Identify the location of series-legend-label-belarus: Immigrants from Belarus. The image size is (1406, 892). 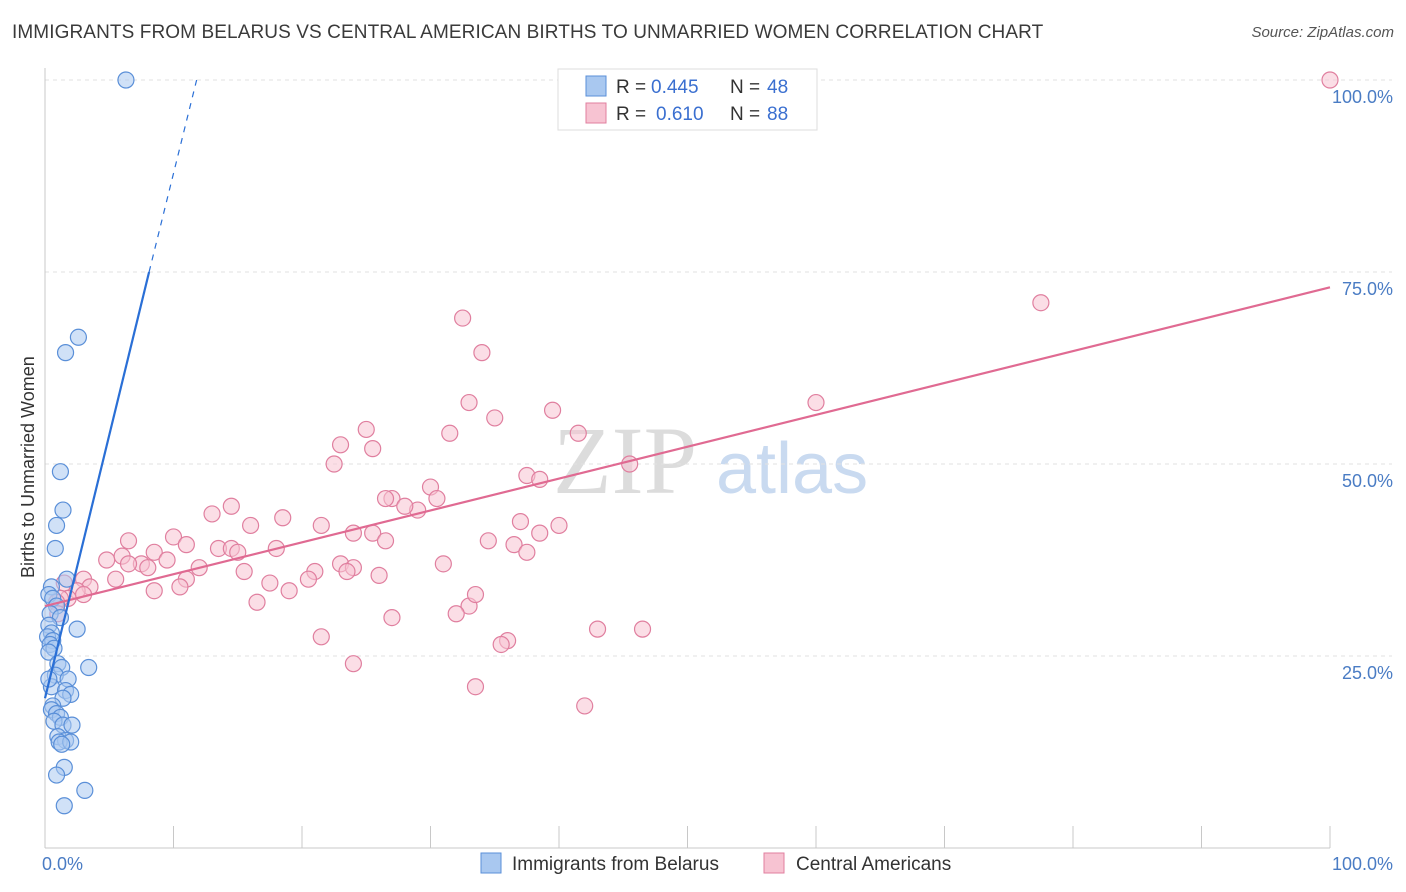
(615, 864).